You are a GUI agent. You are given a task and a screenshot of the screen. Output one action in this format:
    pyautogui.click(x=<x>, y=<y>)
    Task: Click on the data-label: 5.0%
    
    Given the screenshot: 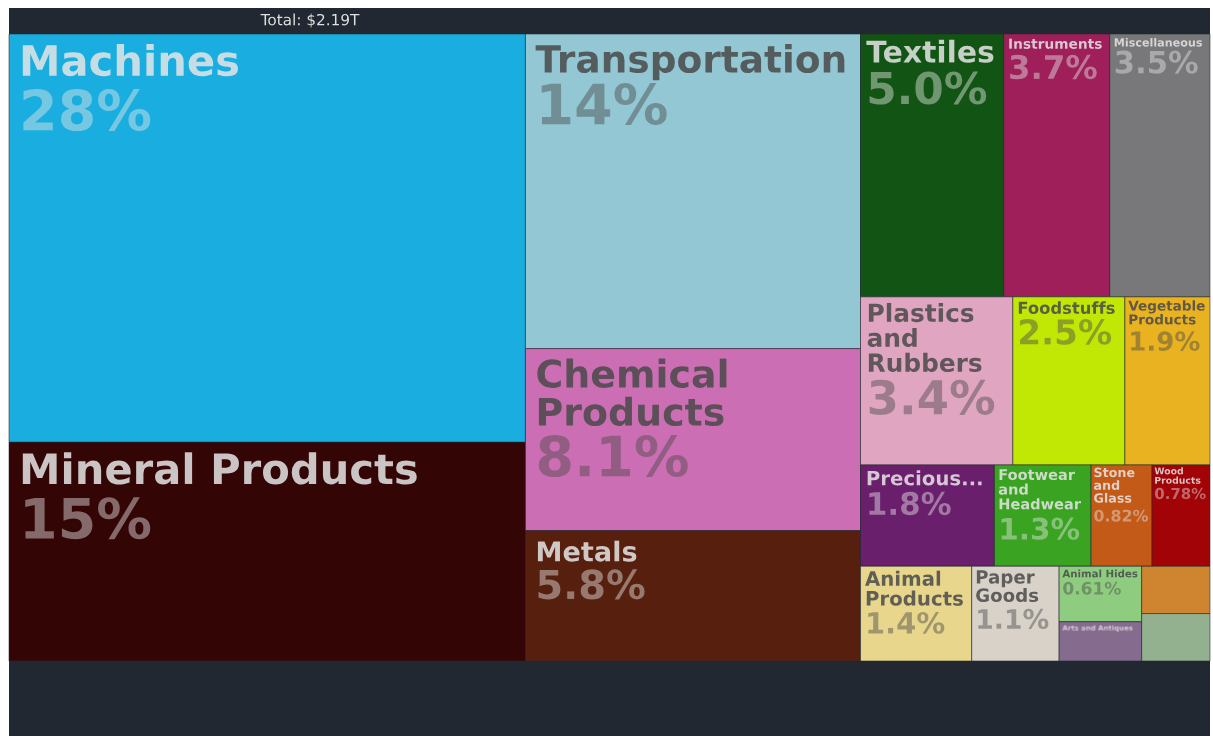 What is the action you would take?
    pyautogui.click(x=928, y=88)
    